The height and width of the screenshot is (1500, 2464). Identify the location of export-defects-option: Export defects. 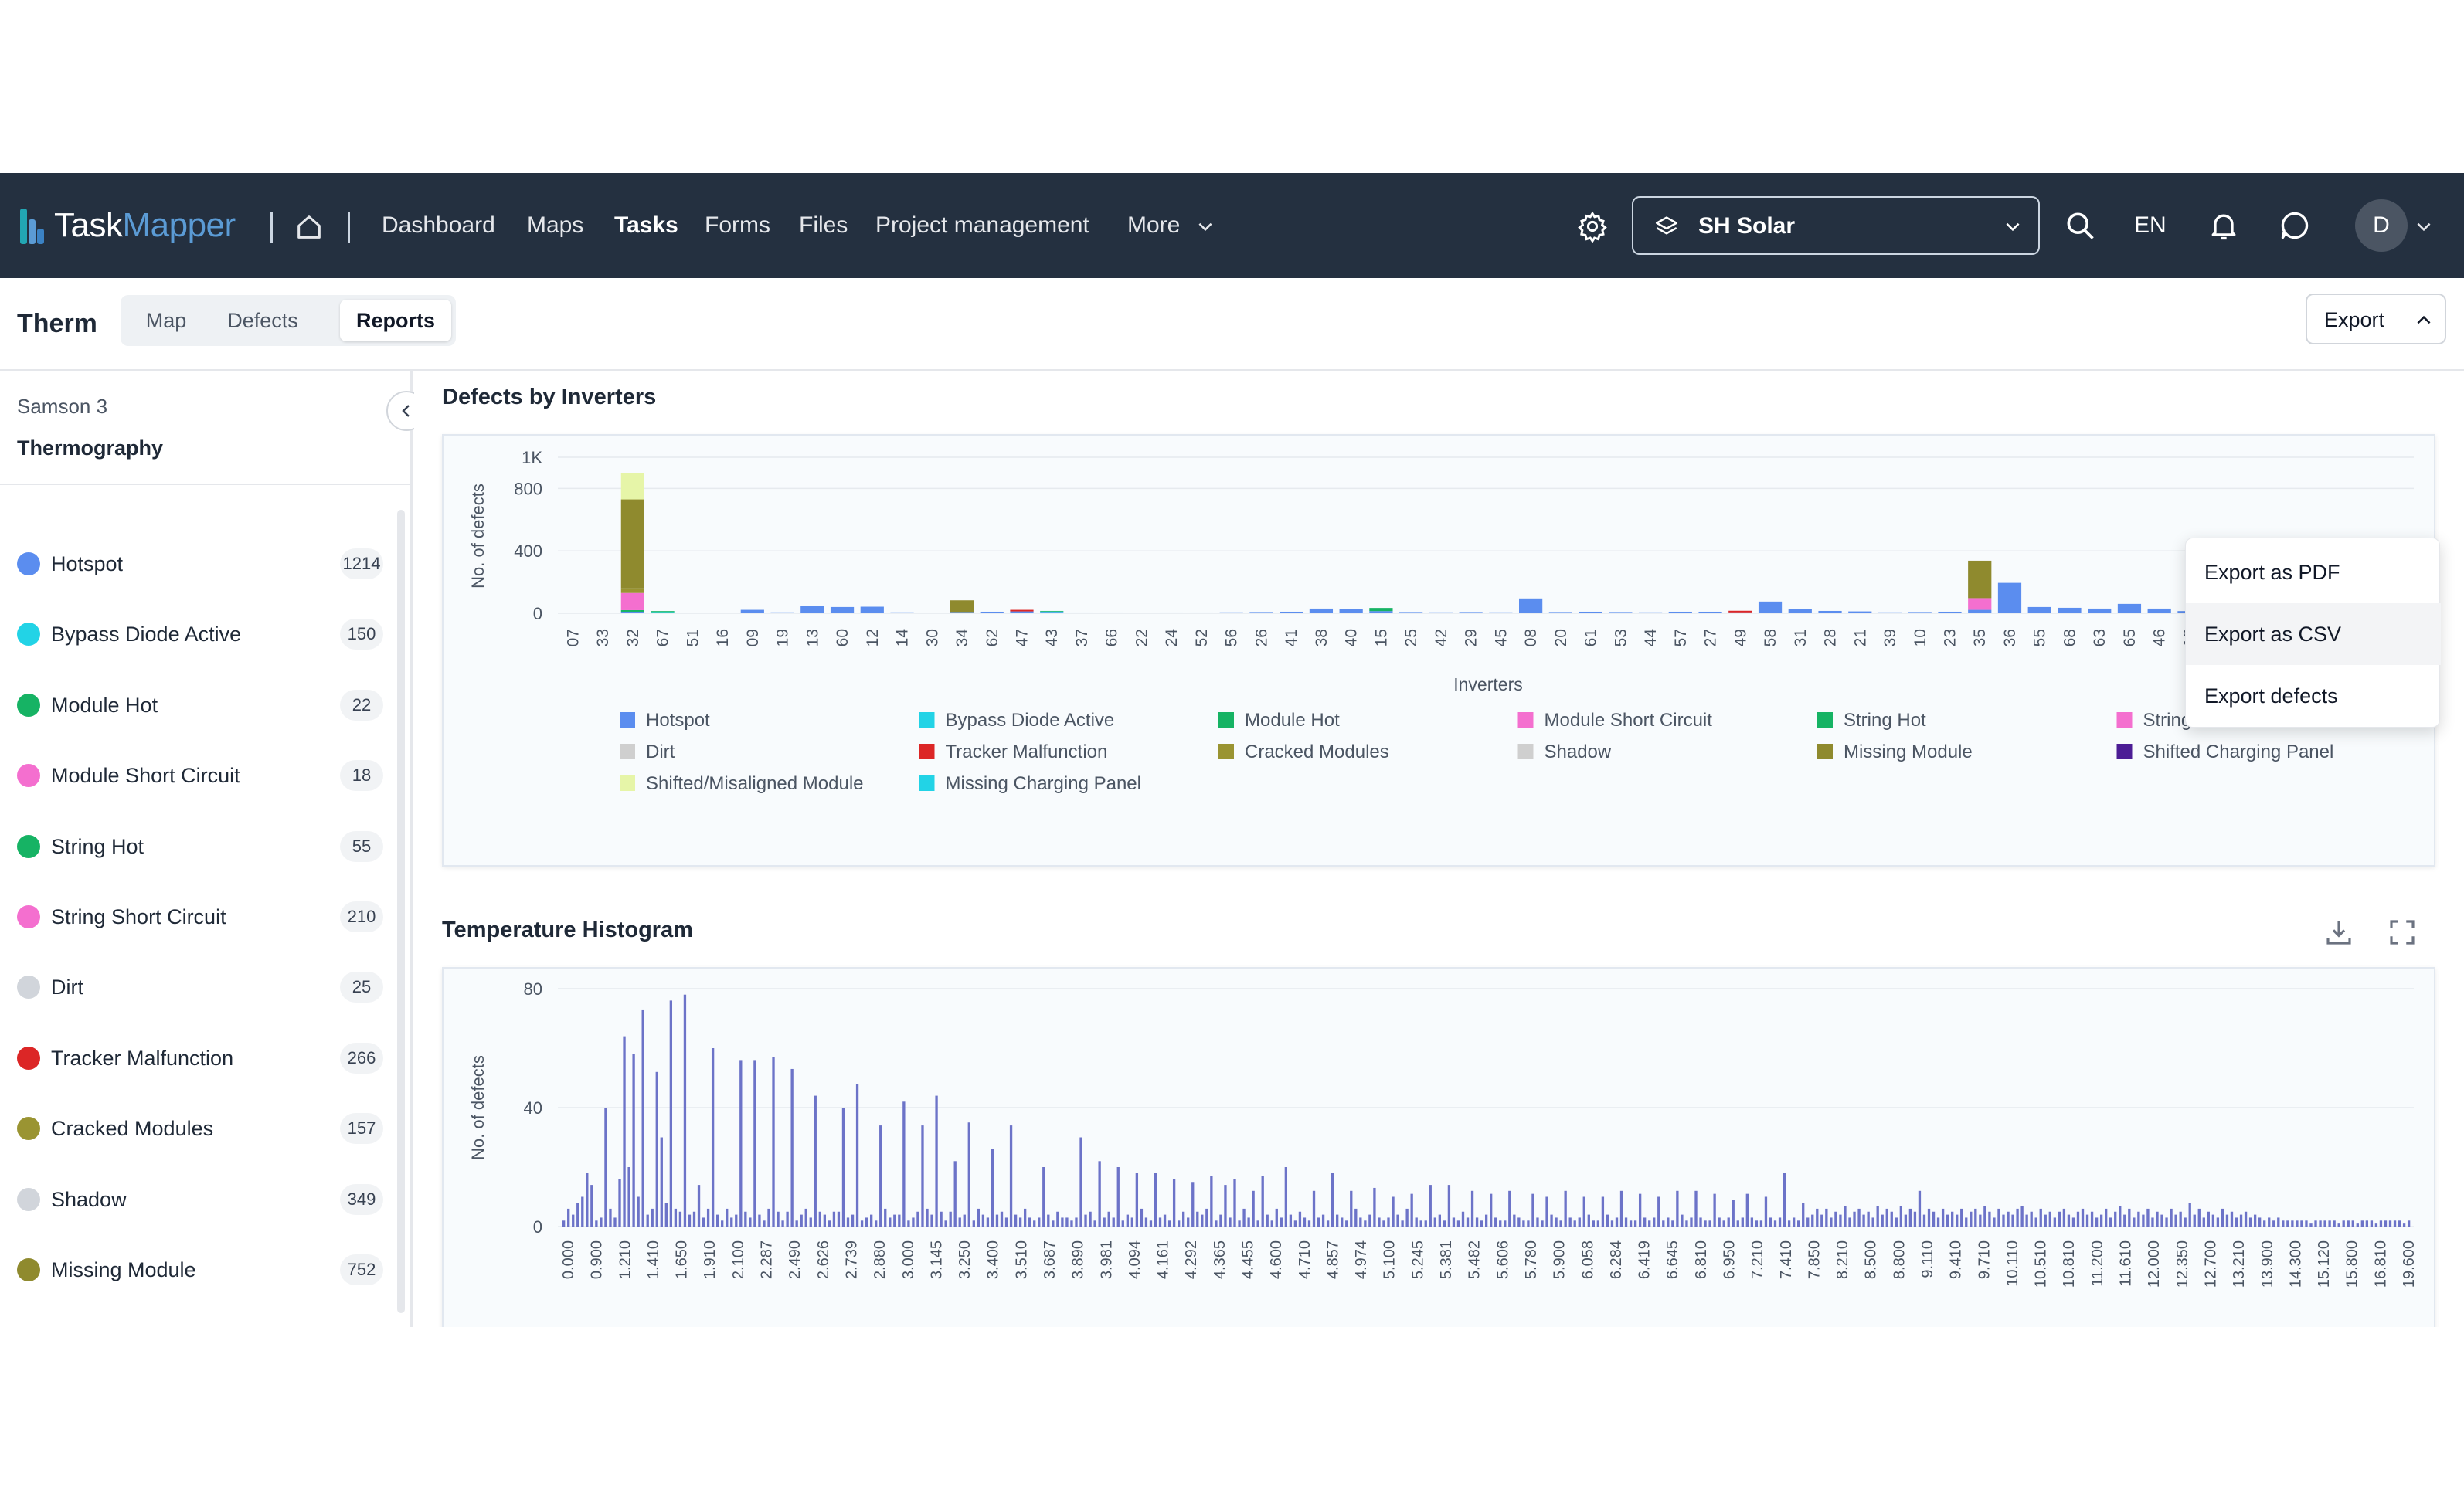
(2271, 696).